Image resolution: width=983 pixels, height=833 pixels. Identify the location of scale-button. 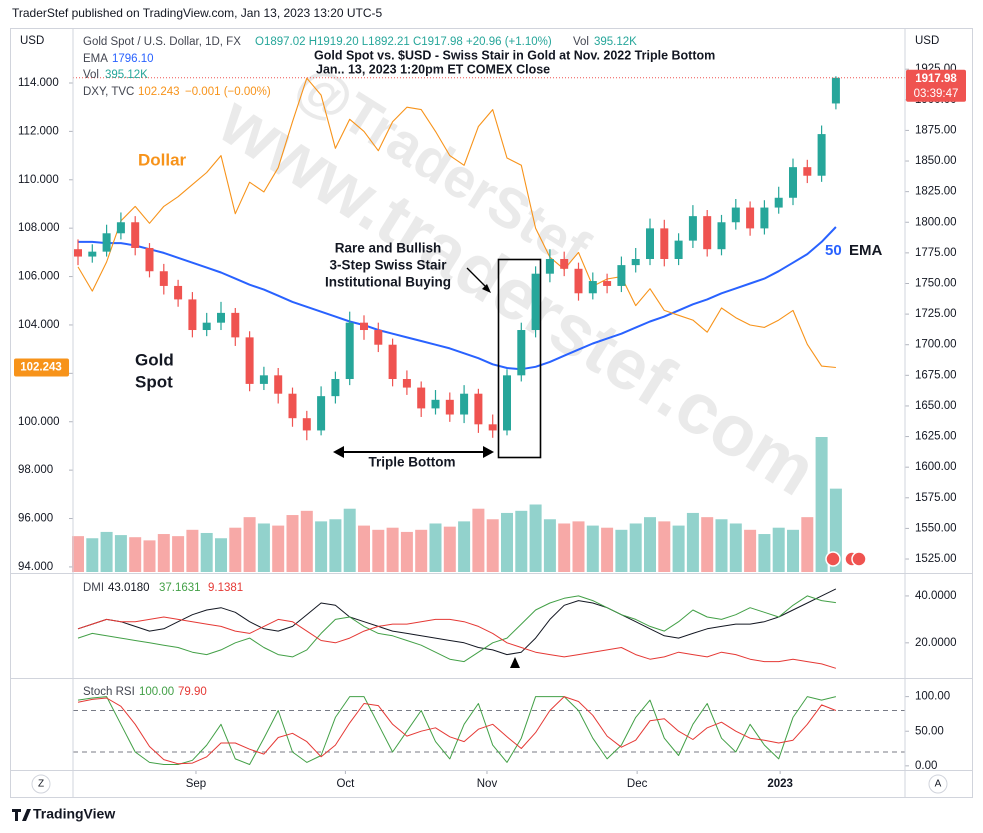
(41, 784).